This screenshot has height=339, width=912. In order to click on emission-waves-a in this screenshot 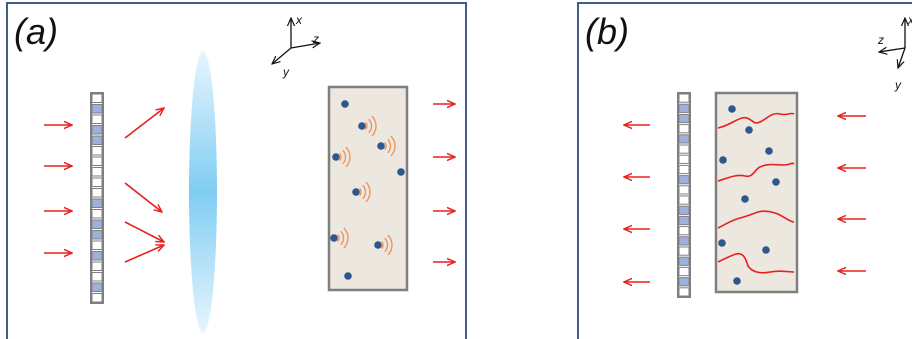, I will do `click(366, 185)`.